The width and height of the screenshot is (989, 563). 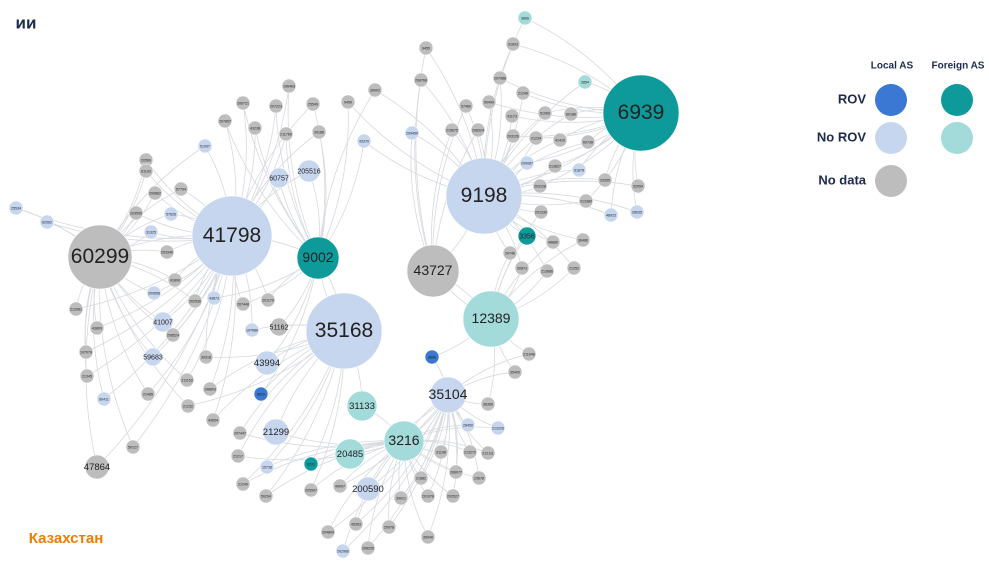 I want to click on legend-row: No data, so click(x=842, y=179).